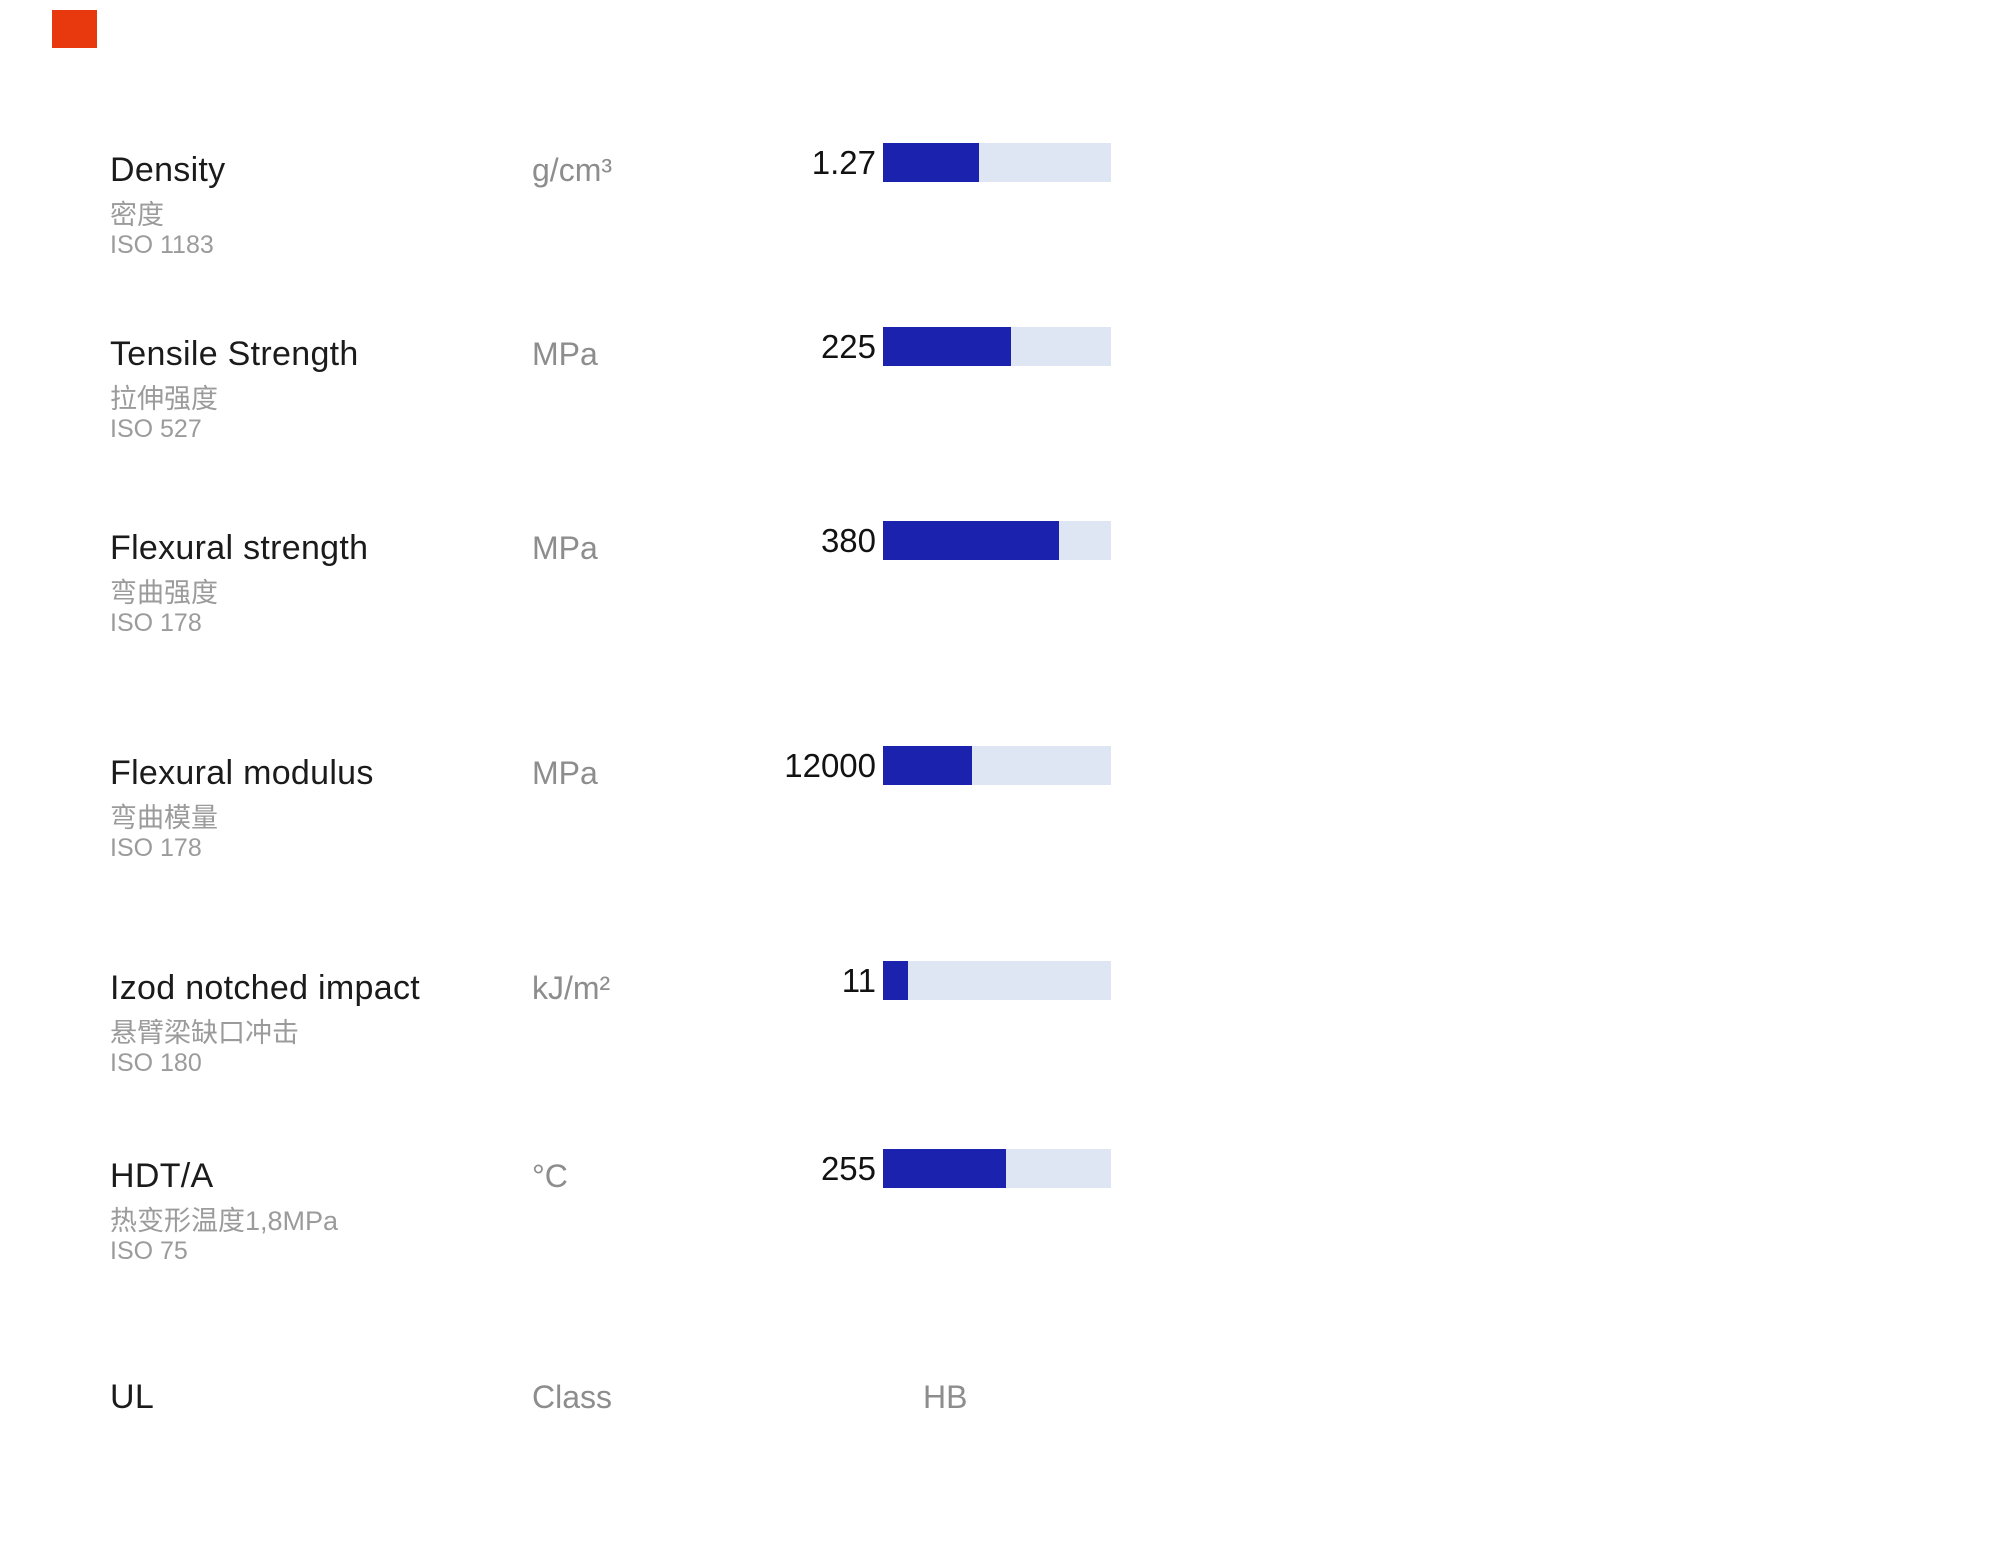 This screenshot has height=1555, width=2000. What do you see at coordinates (74, 29) in the screenshot?
I see `brand-mark` at bounding box center [74, 29].